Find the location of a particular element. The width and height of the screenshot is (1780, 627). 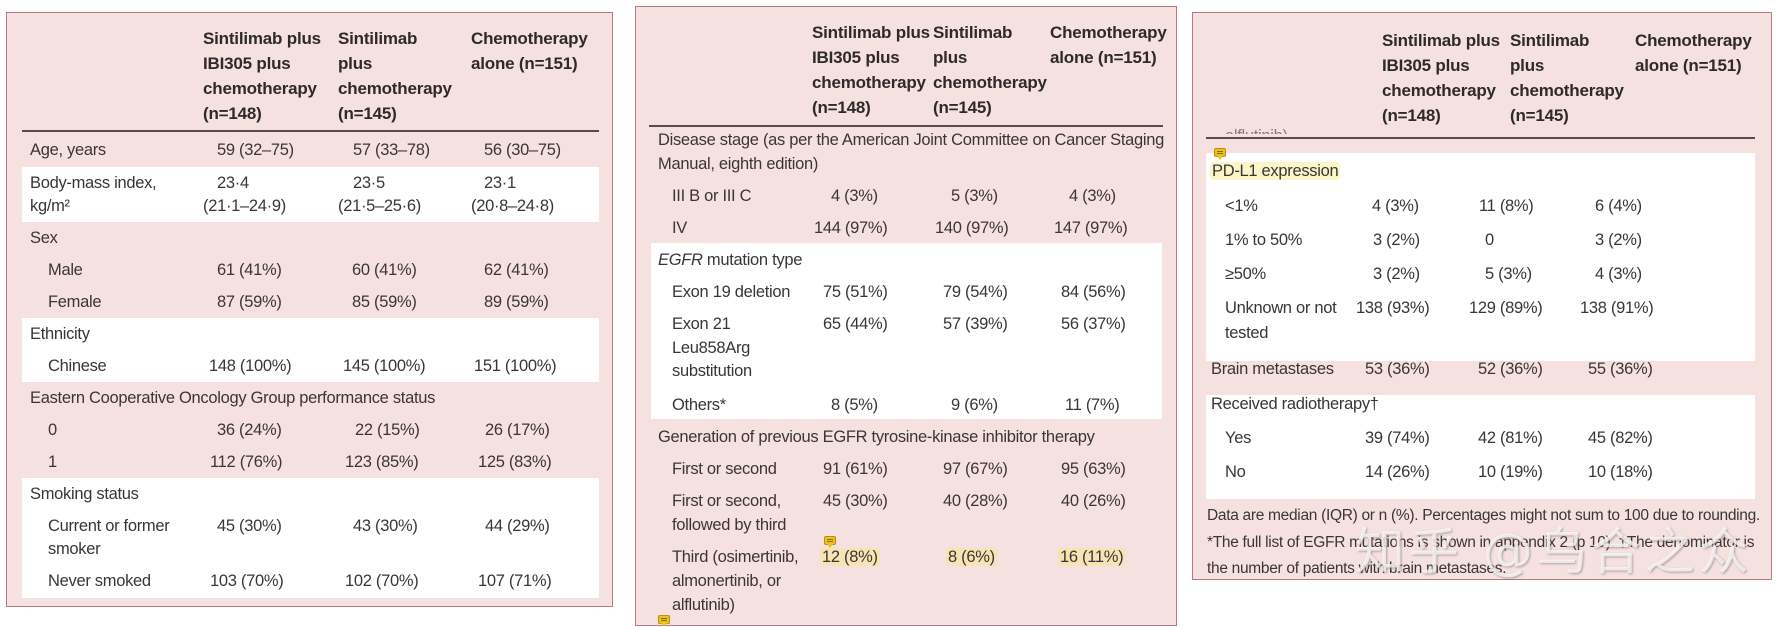

cell: 39 (74%) is located at coordinates (1397, 438).